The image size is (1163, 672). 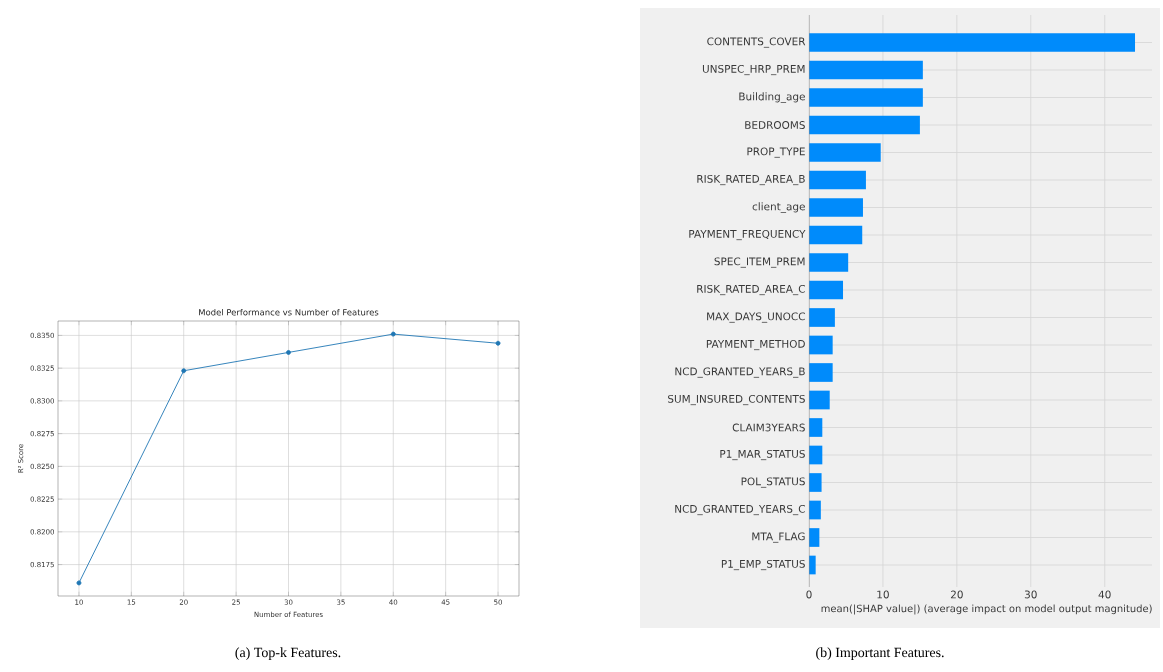 What do you see at coordinates (740, 510) in the screenshot?
I see `y-tick-label: NCD_GRANTED_YEARS_C` at bounding box center [740, 510].